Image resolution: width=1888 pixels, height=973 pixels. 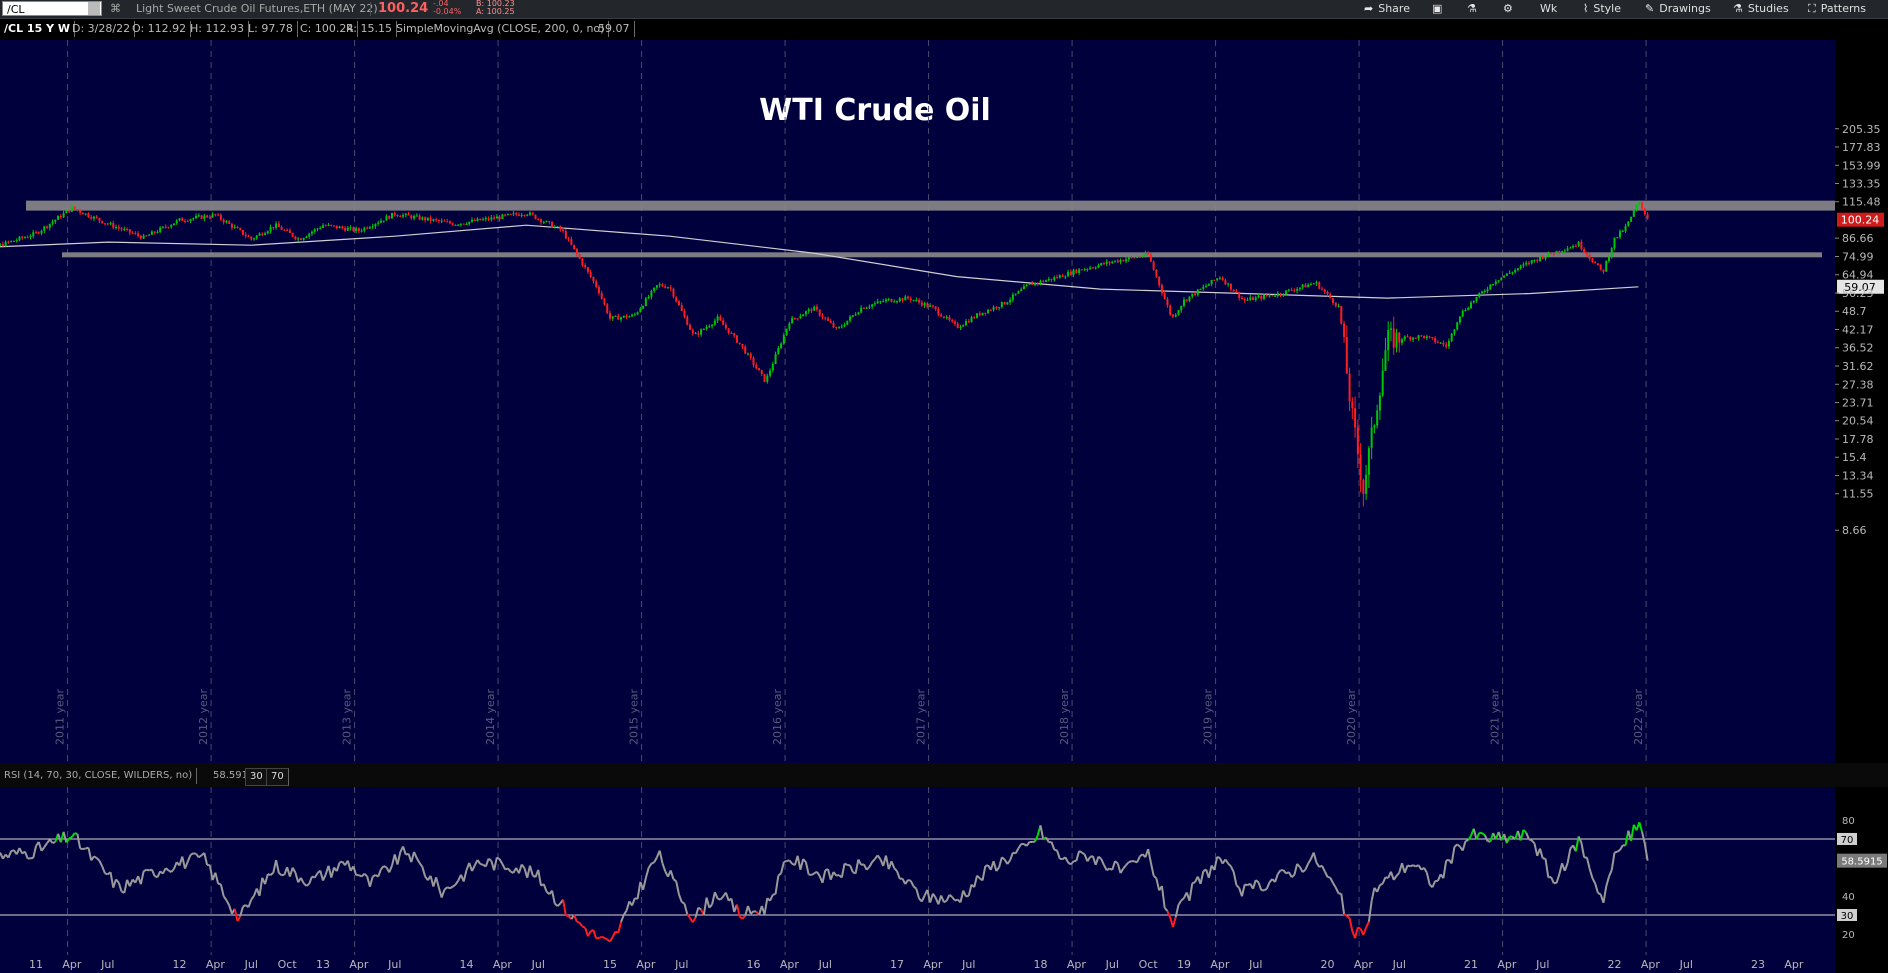 I want to click on rsi-label: RSI (14, 70, 30, CLOSE, WILDERS, no), so click(x=99, y=776).